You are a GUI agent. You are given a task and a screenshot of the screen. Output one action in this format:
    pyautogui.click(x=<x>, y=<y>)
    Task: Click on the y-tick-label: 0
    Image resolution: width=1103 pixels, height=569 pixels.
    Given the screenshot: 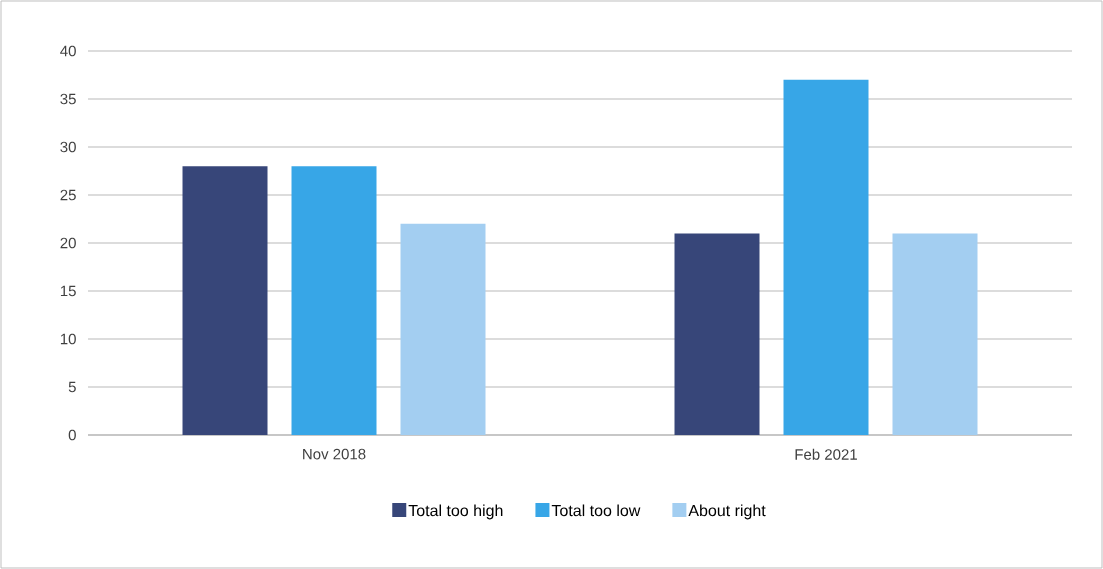 What is the action you would take?
    pyautogui.click(x=72, y=435)
    